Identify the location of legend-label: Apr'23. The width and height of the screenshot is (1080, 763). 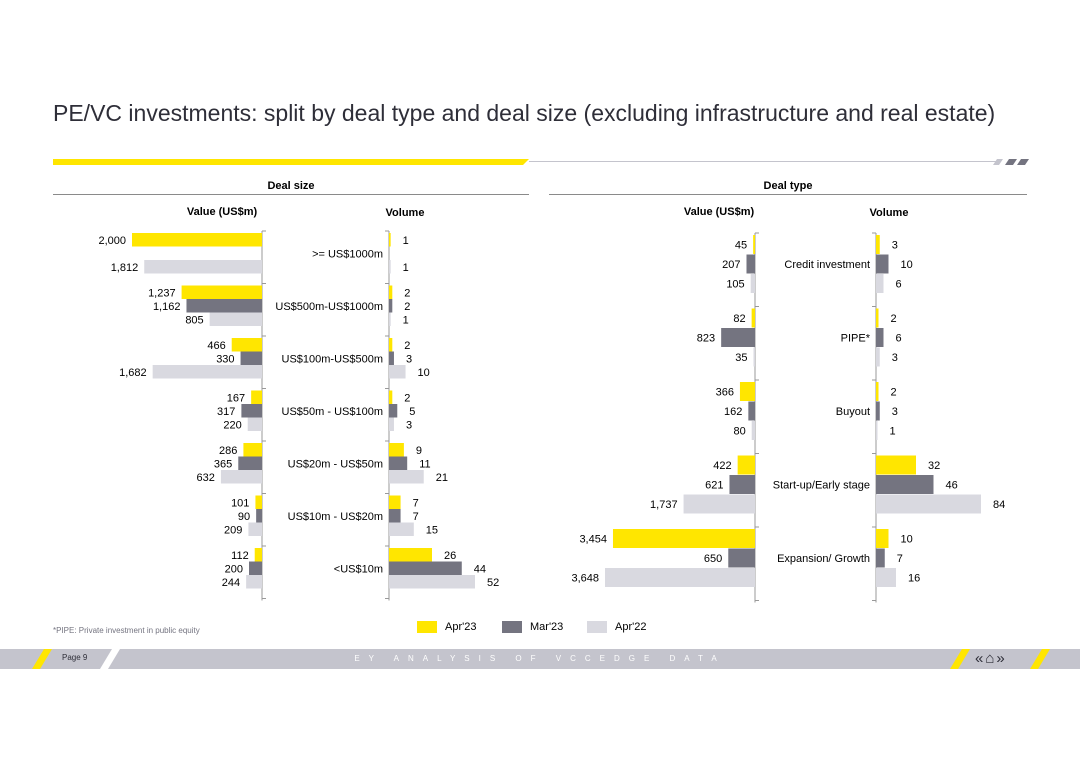
(461, 627).